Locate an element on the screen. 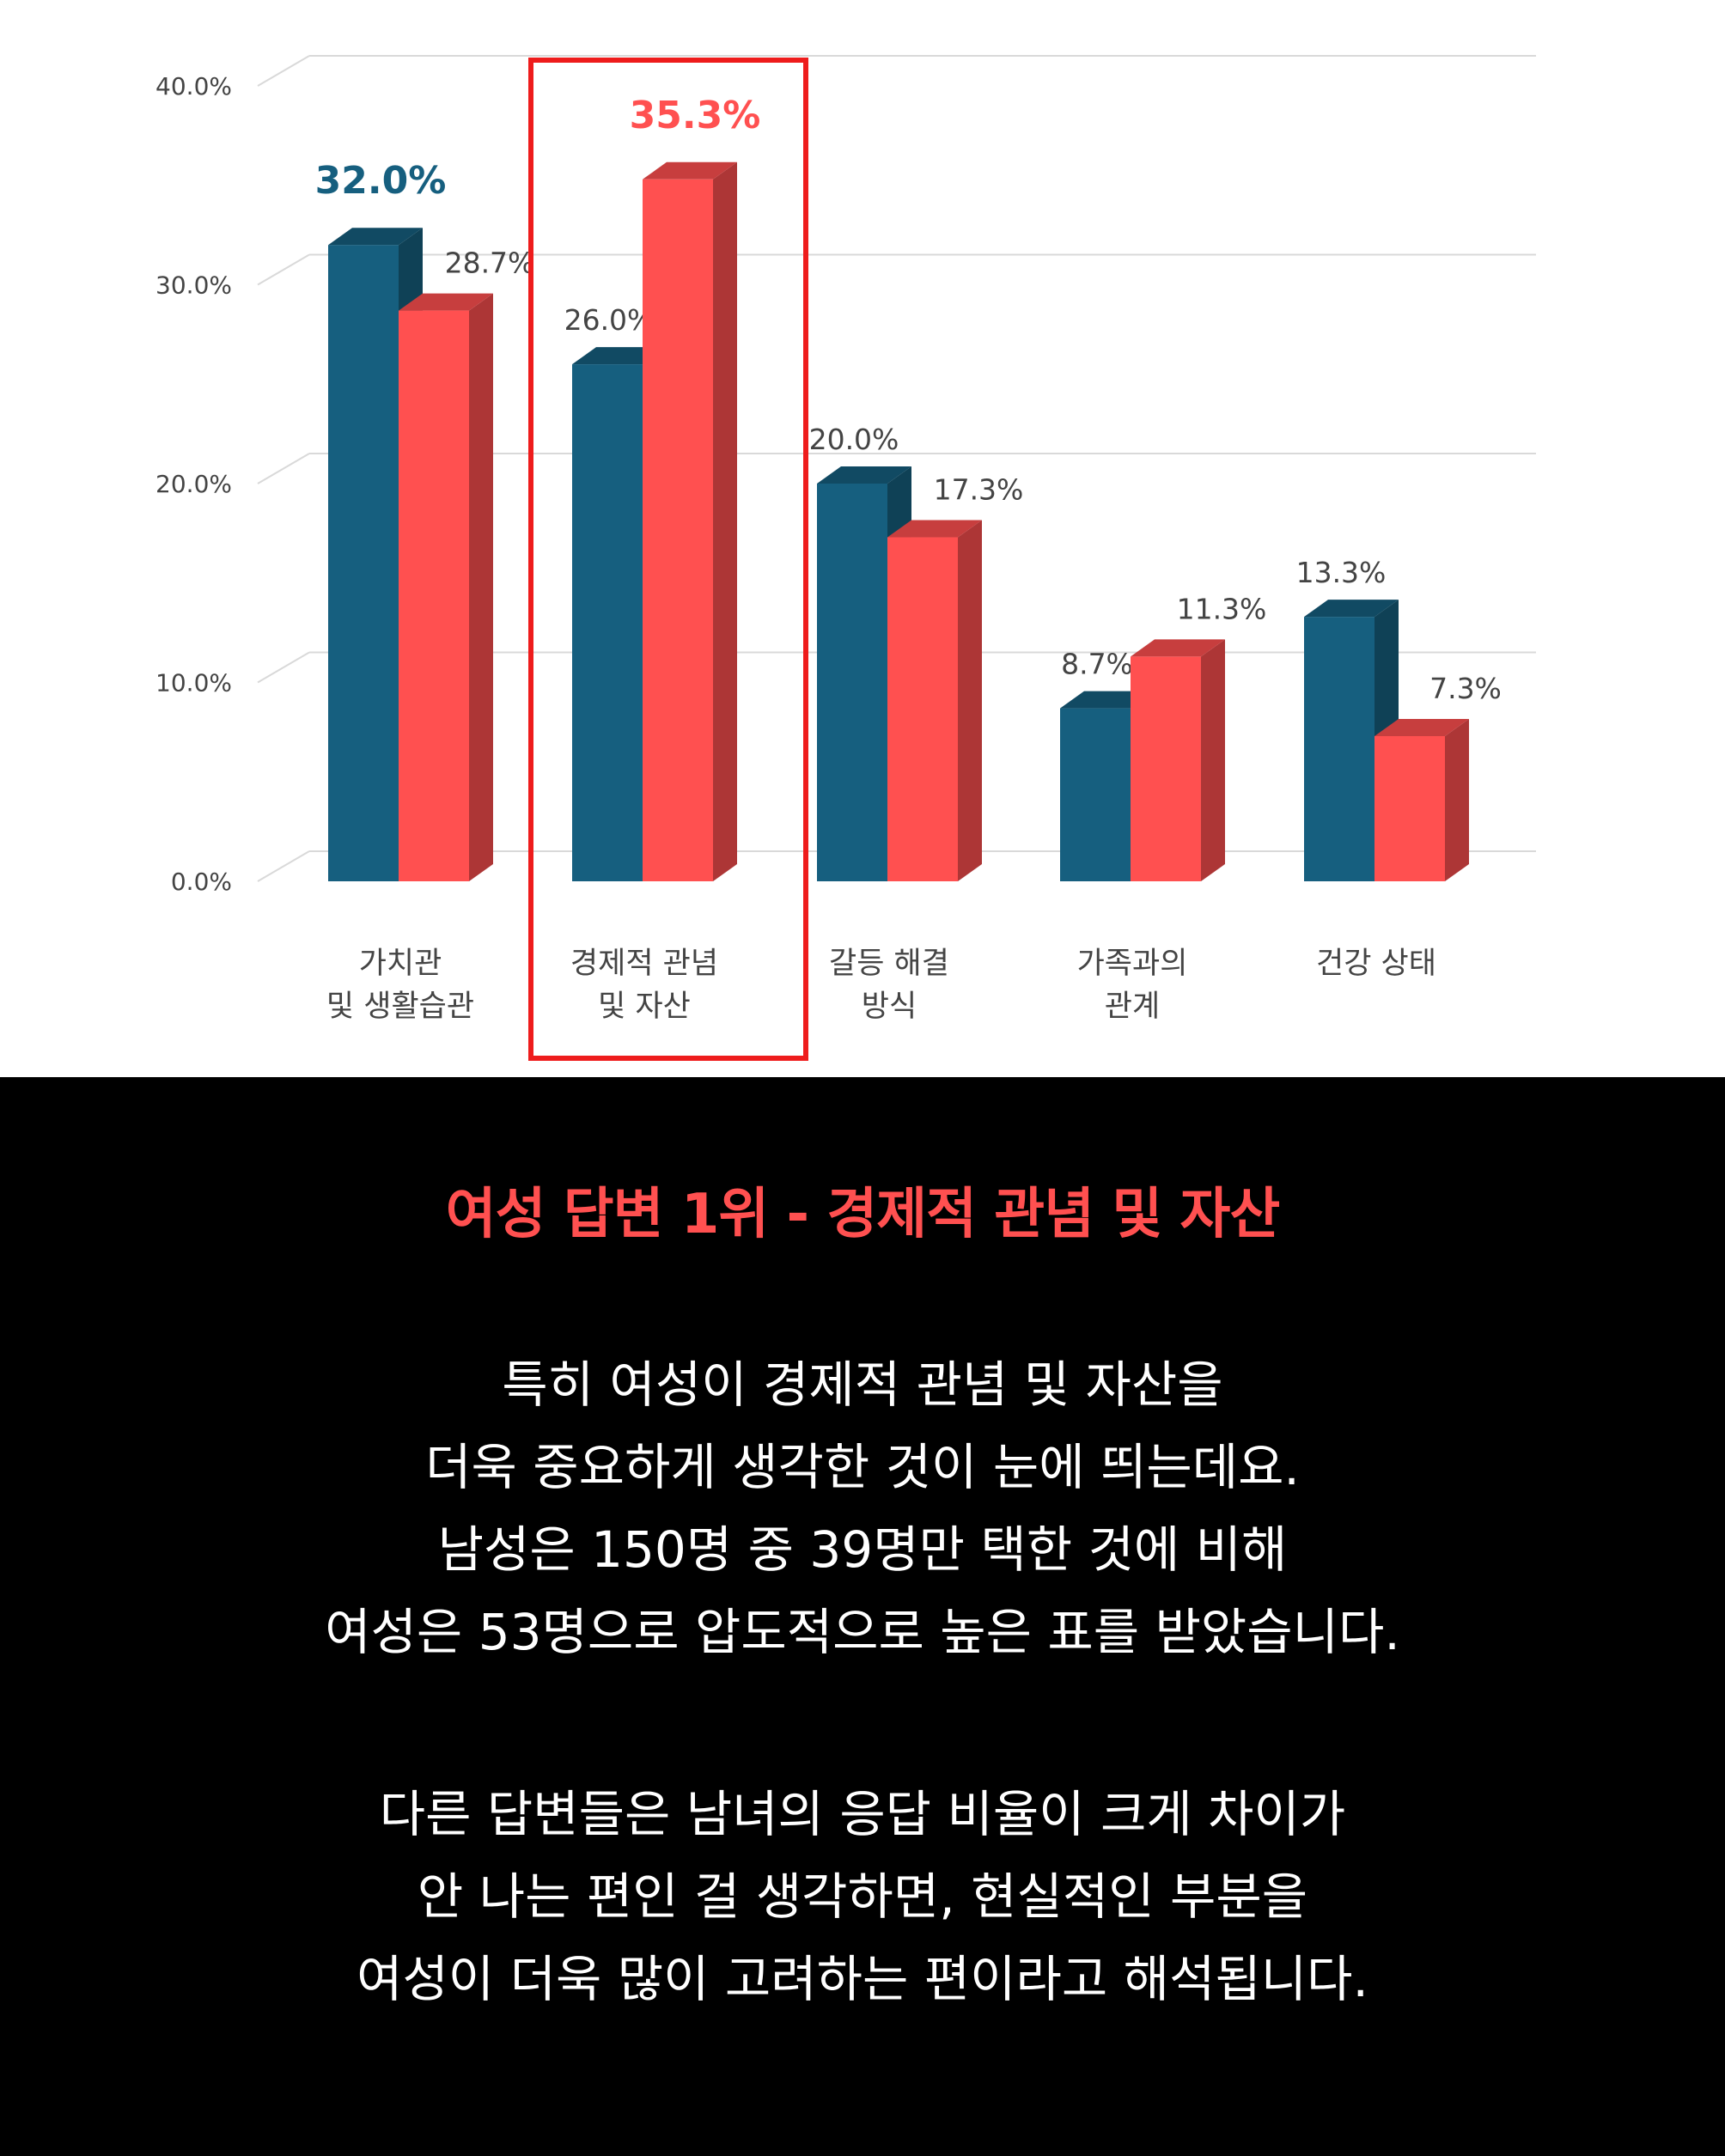 Image resolution: width=1725 pixels, height=2156 pixels. data-label: 13.3% is located at coordinates (1341, 572).